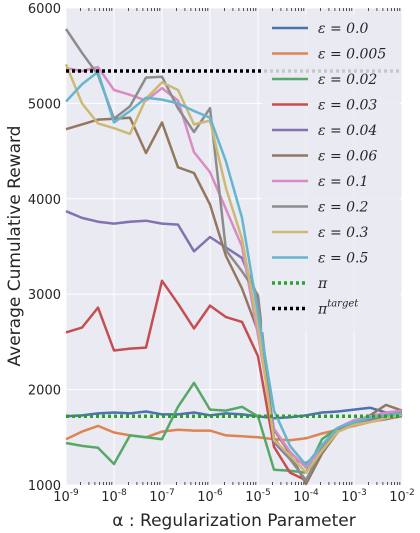 Image resolution: width=420 pixels, height=533 pixels. I want to click on y-tick-label: 2000, so click(44, 391).